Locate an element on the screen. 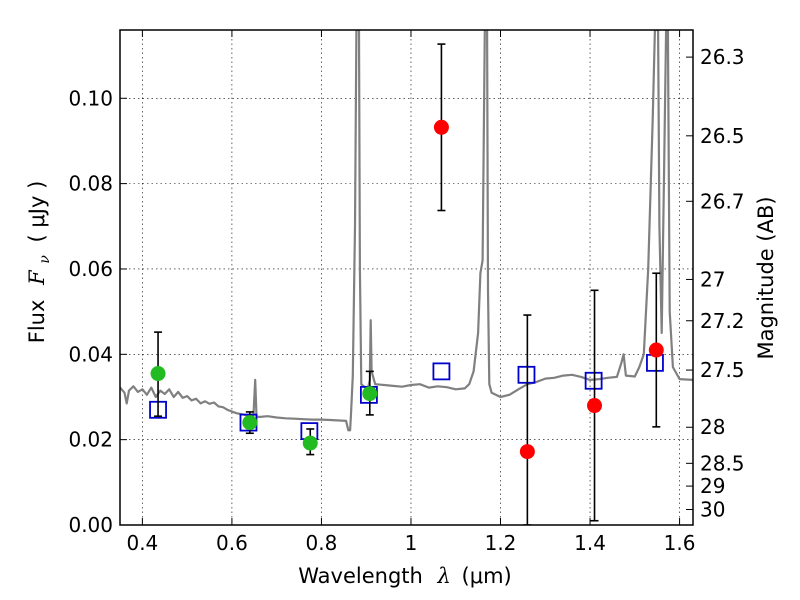 This screenshot has width=800, height=600. x-tick-label: 0.6 is located at coordinates (232, 543).